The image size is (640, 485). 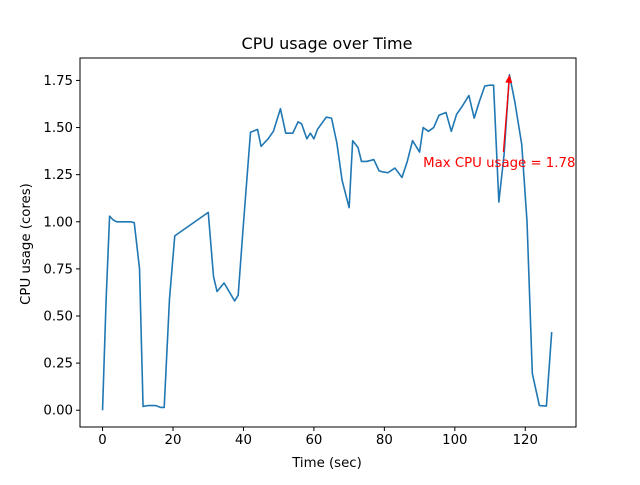 I want to click on y-tick-label: 0.25, so click(x=58, y=364).